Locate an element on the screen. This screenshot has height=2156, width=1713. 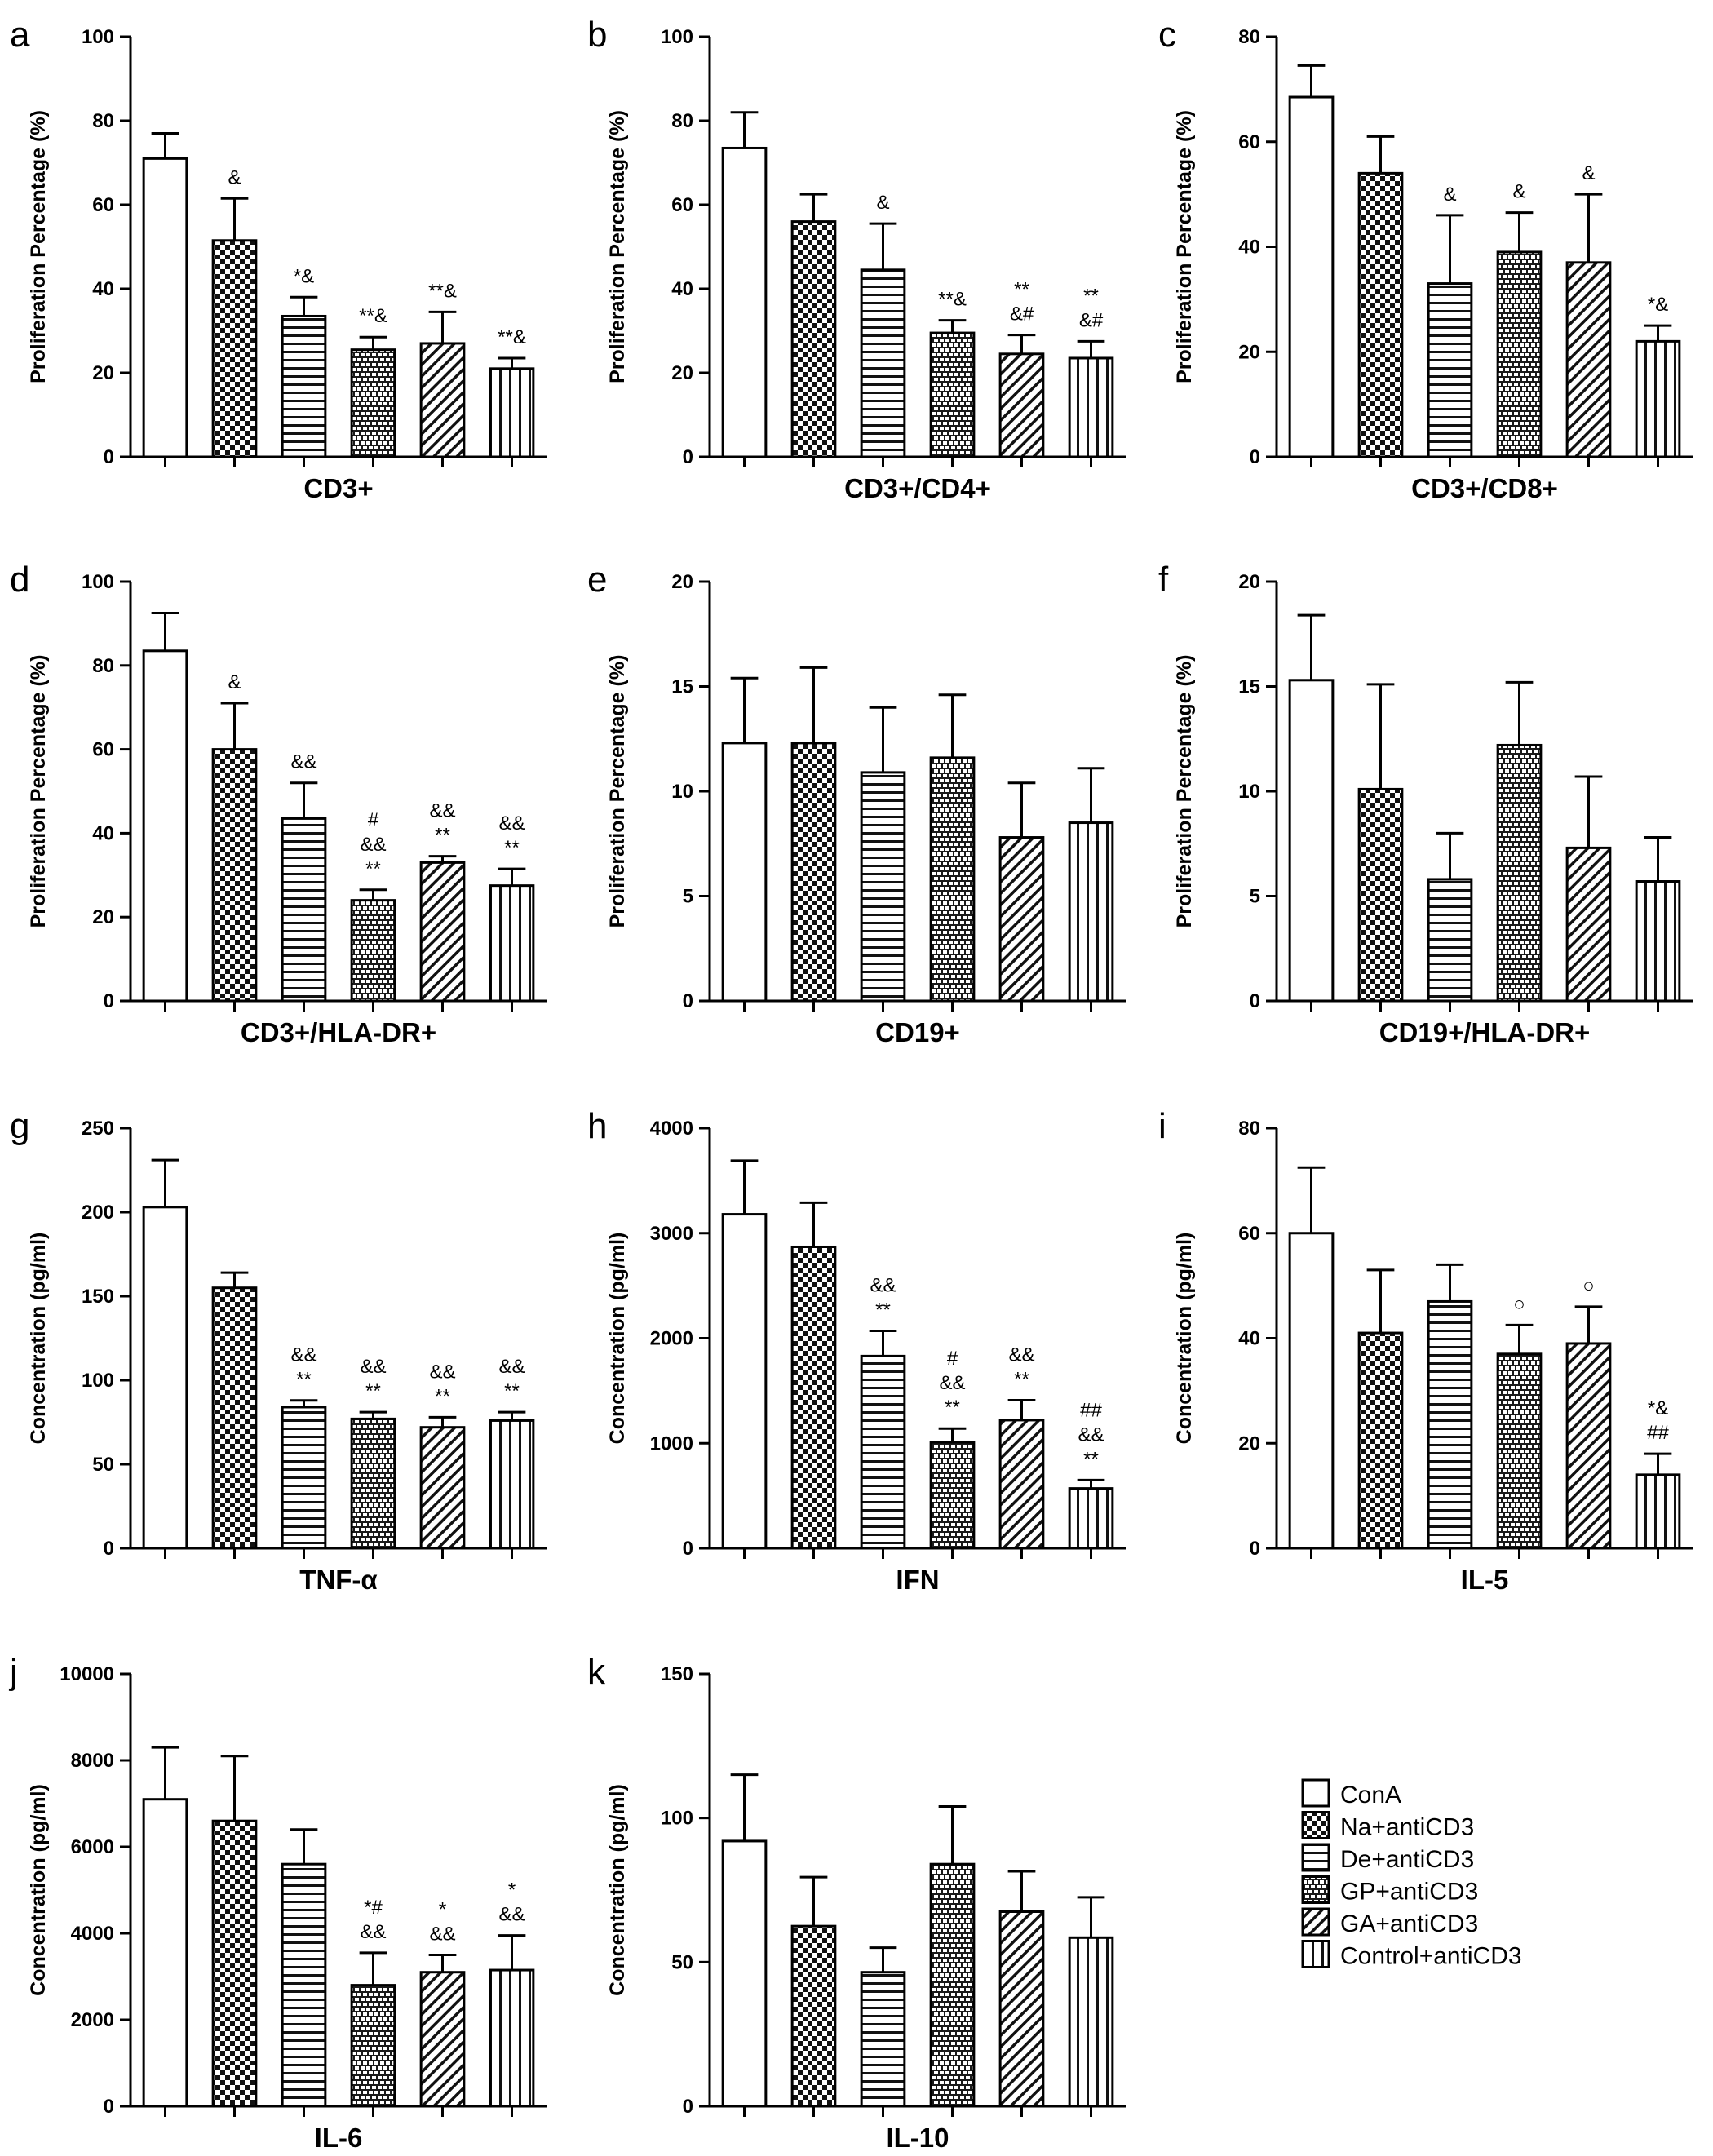
y-tick-label: 3000 is located at coordinates (671, 1234).